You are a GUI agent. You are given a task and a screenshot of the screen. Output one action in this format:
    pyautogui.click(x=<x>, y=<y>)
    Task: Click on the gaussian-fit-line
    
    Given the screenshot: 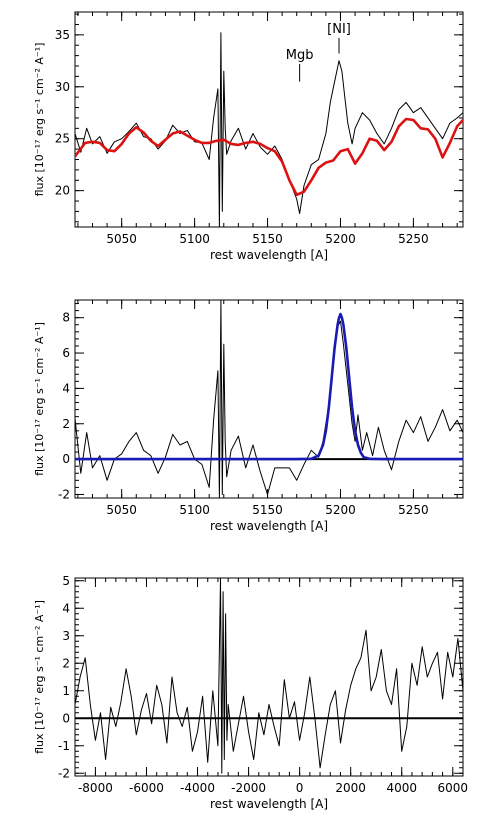 What is the action you would take?
    pyautogui.click(x=269, y=386)
    